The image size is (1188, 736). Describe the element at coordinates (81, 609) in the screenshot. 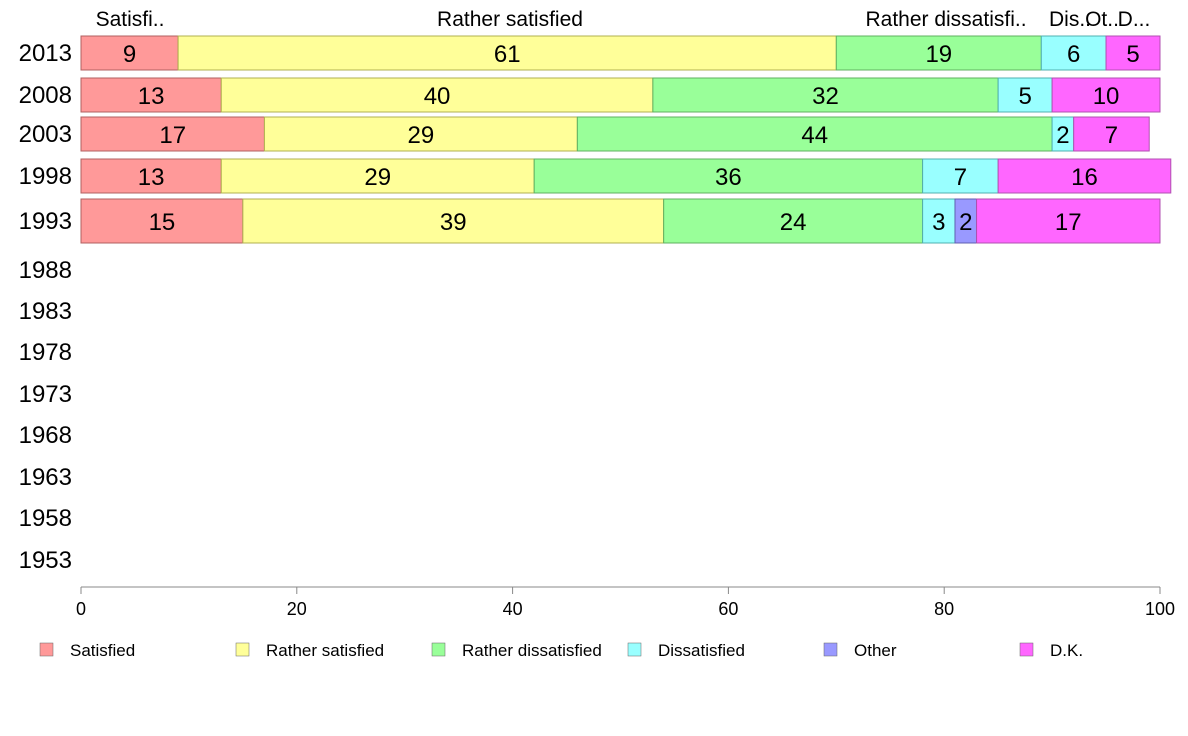

I see `x-tick-label: 0` at that location.